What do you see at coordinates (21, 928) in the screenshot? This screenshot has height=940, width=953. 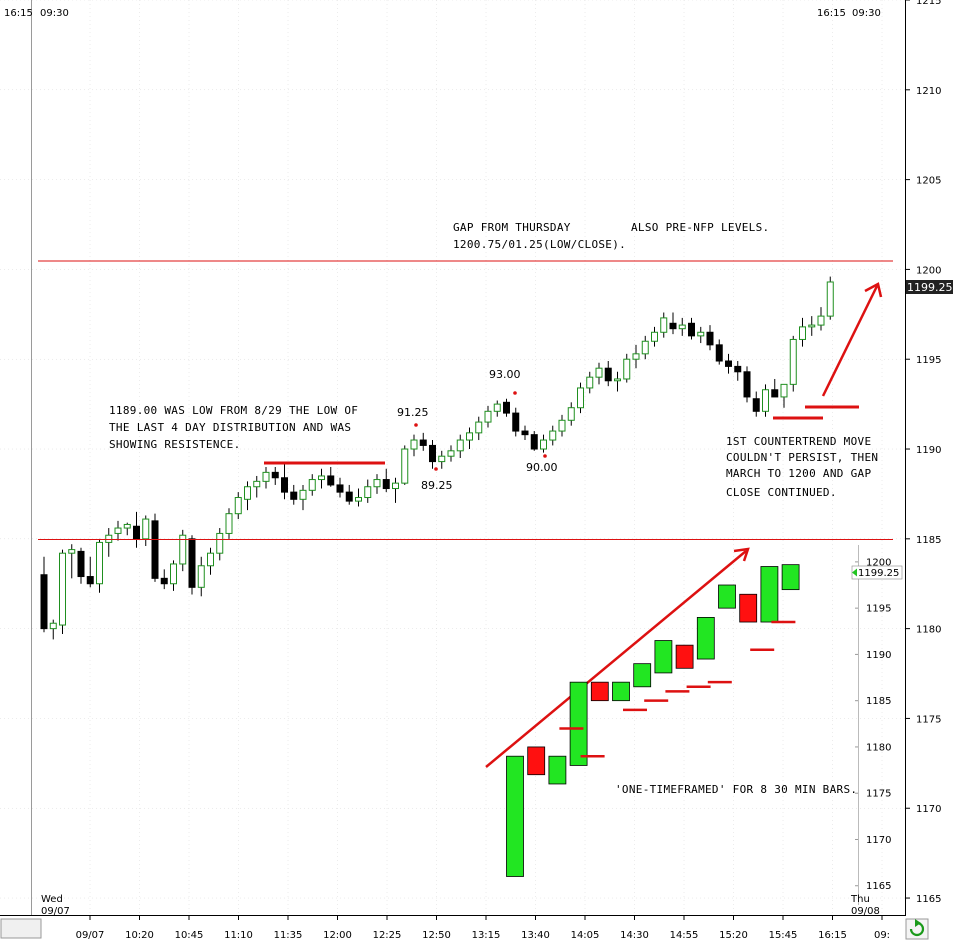 I see `horizontal-scroll-box` at bounding box center [21, 928].